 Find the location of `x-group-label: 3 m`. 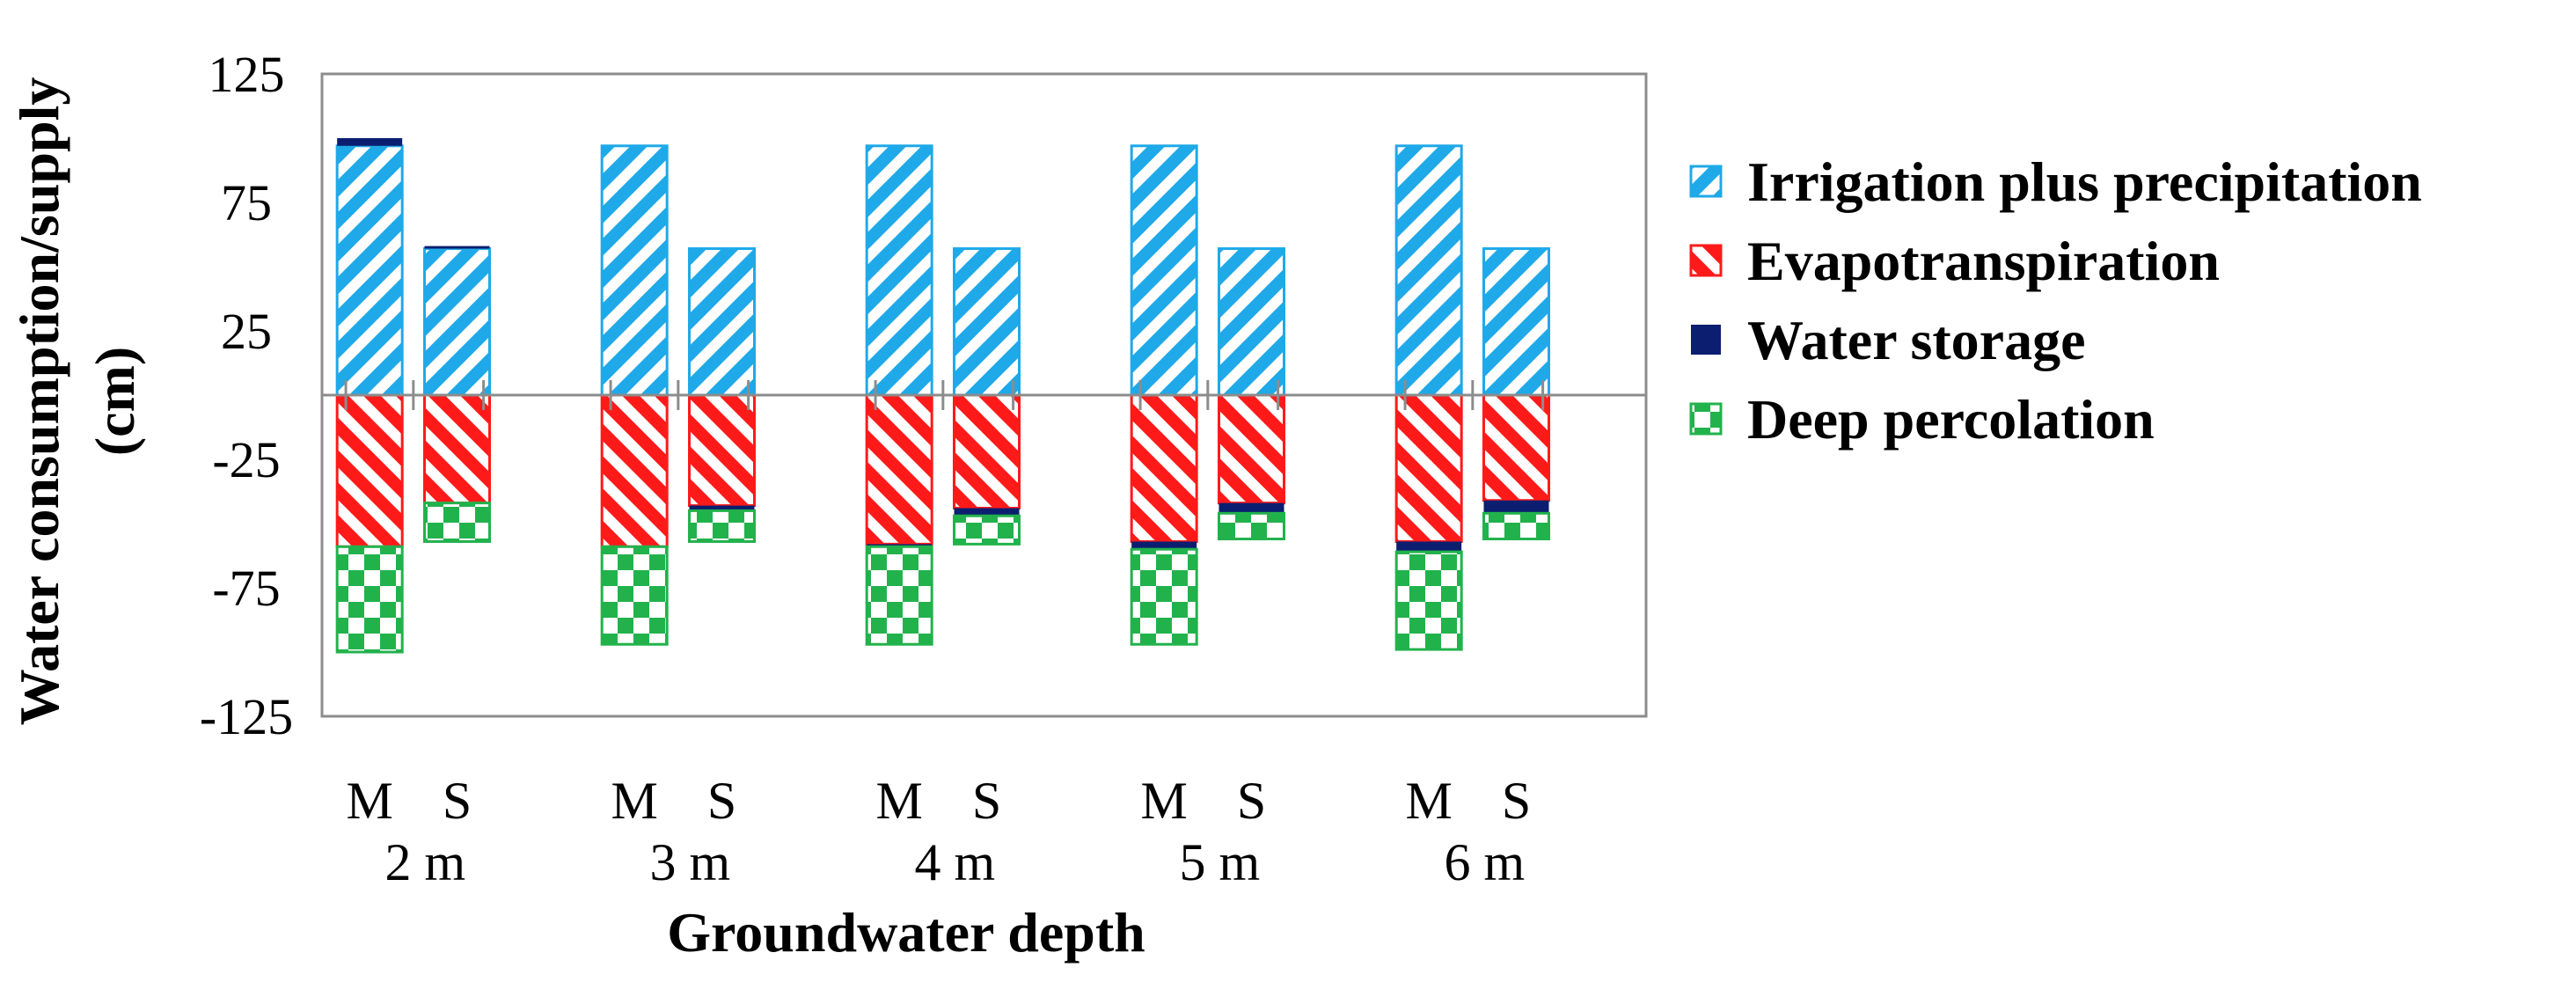

x-group-label: 3 m is located at coordinates (690, 862).